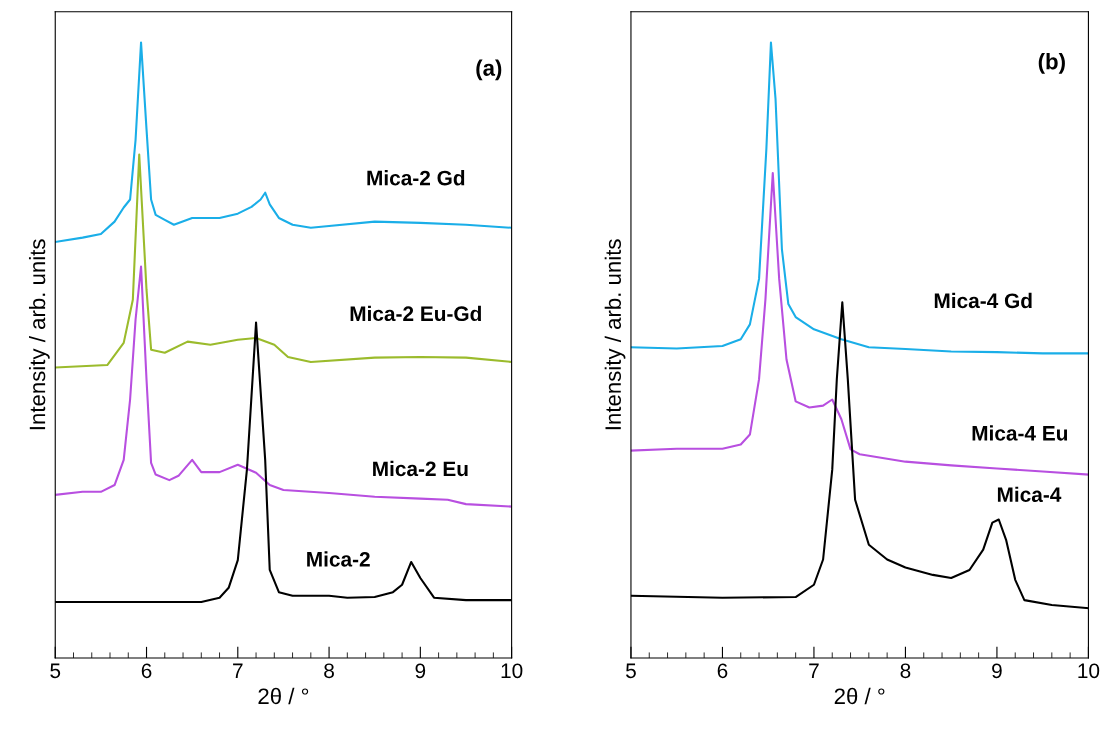 The width and height of the screenshot is (1105, 736). I want to click on annotation: (a), so click(489, 70).